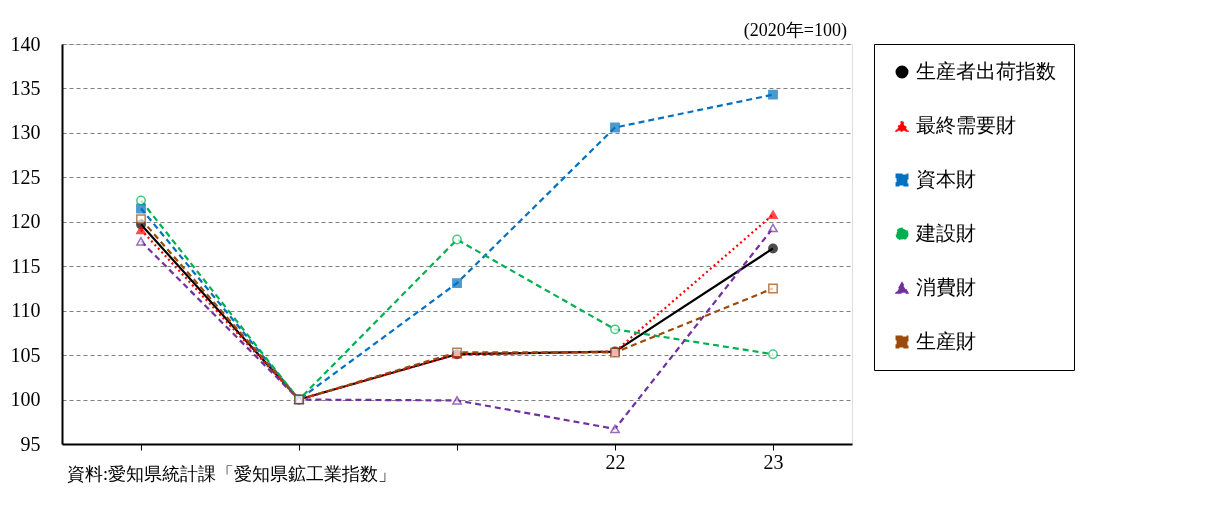  Describe the element at coordinates (26, 265) in the screenshot. I see `y-tick-label: 115` at that location.